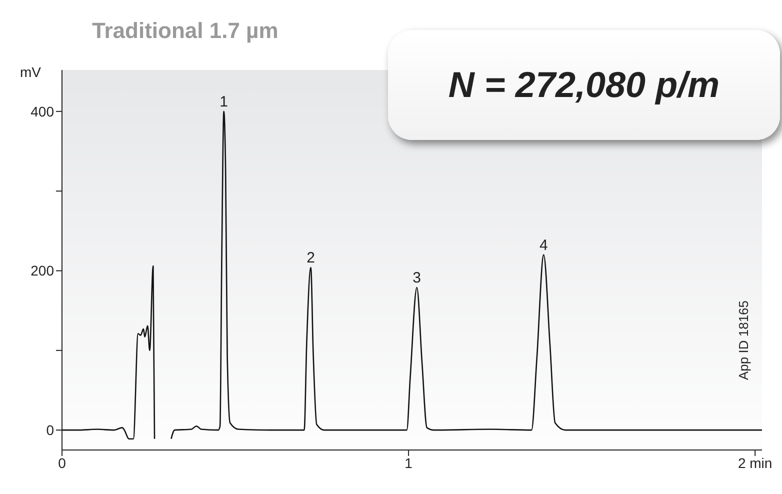 The width and height of the screenshot is (782, 494). Describe the element at coordinates (30, 72) in the screenshot. I see `y-axis-title: mV` at that location.